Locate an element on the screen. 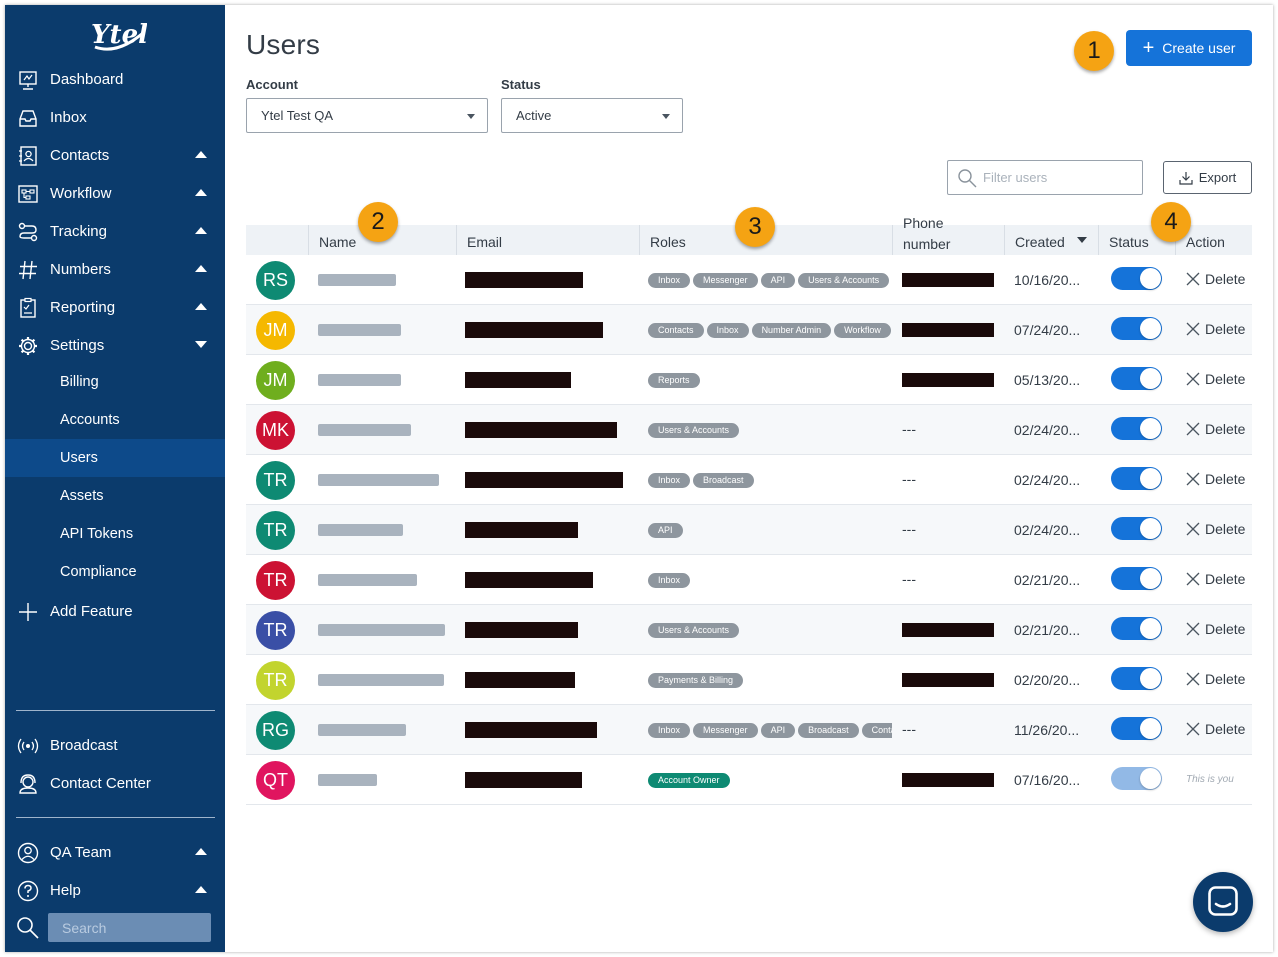  sidebar-search-input: Search is located at coordinates (129, 927).